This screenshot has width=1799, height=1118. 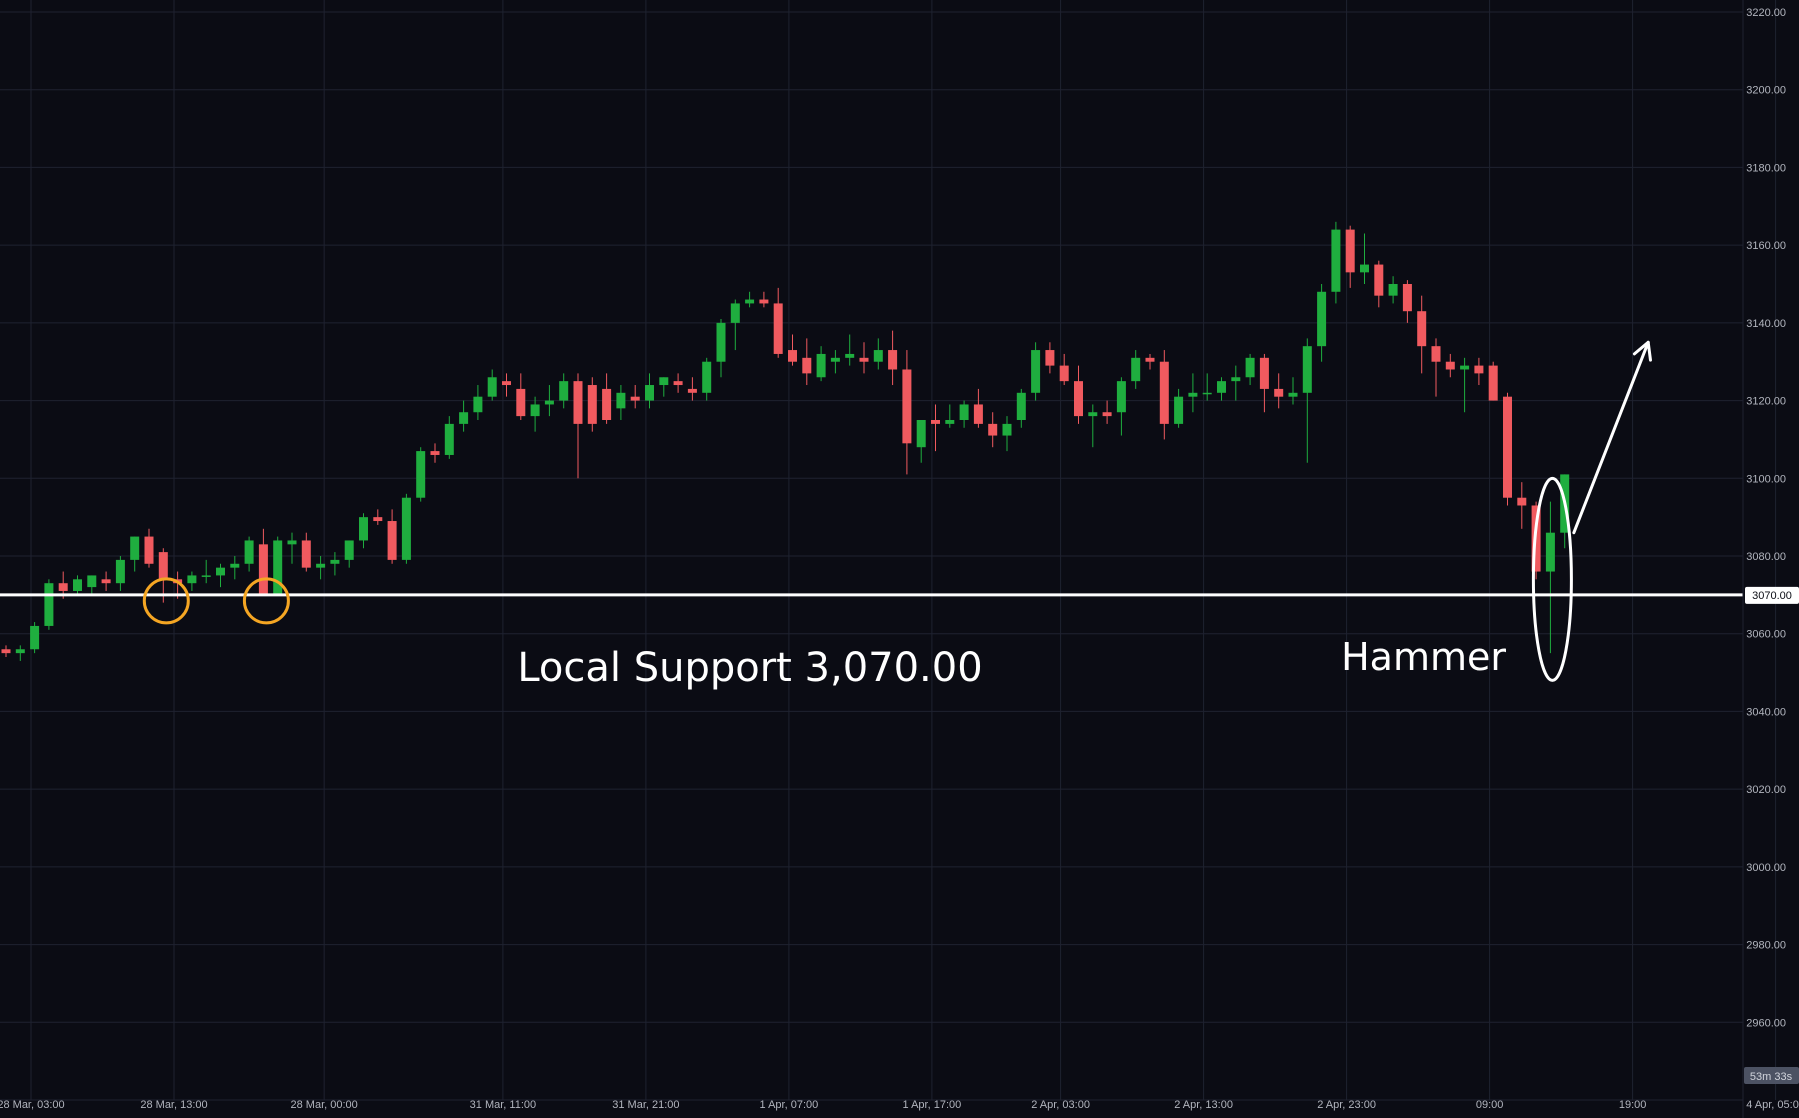 What do you see at coordinates (1060, 1105) in the screenshot?
I see `time-tick-label: 2 Apr, 03:00` at bounding box center [1060, 1105].